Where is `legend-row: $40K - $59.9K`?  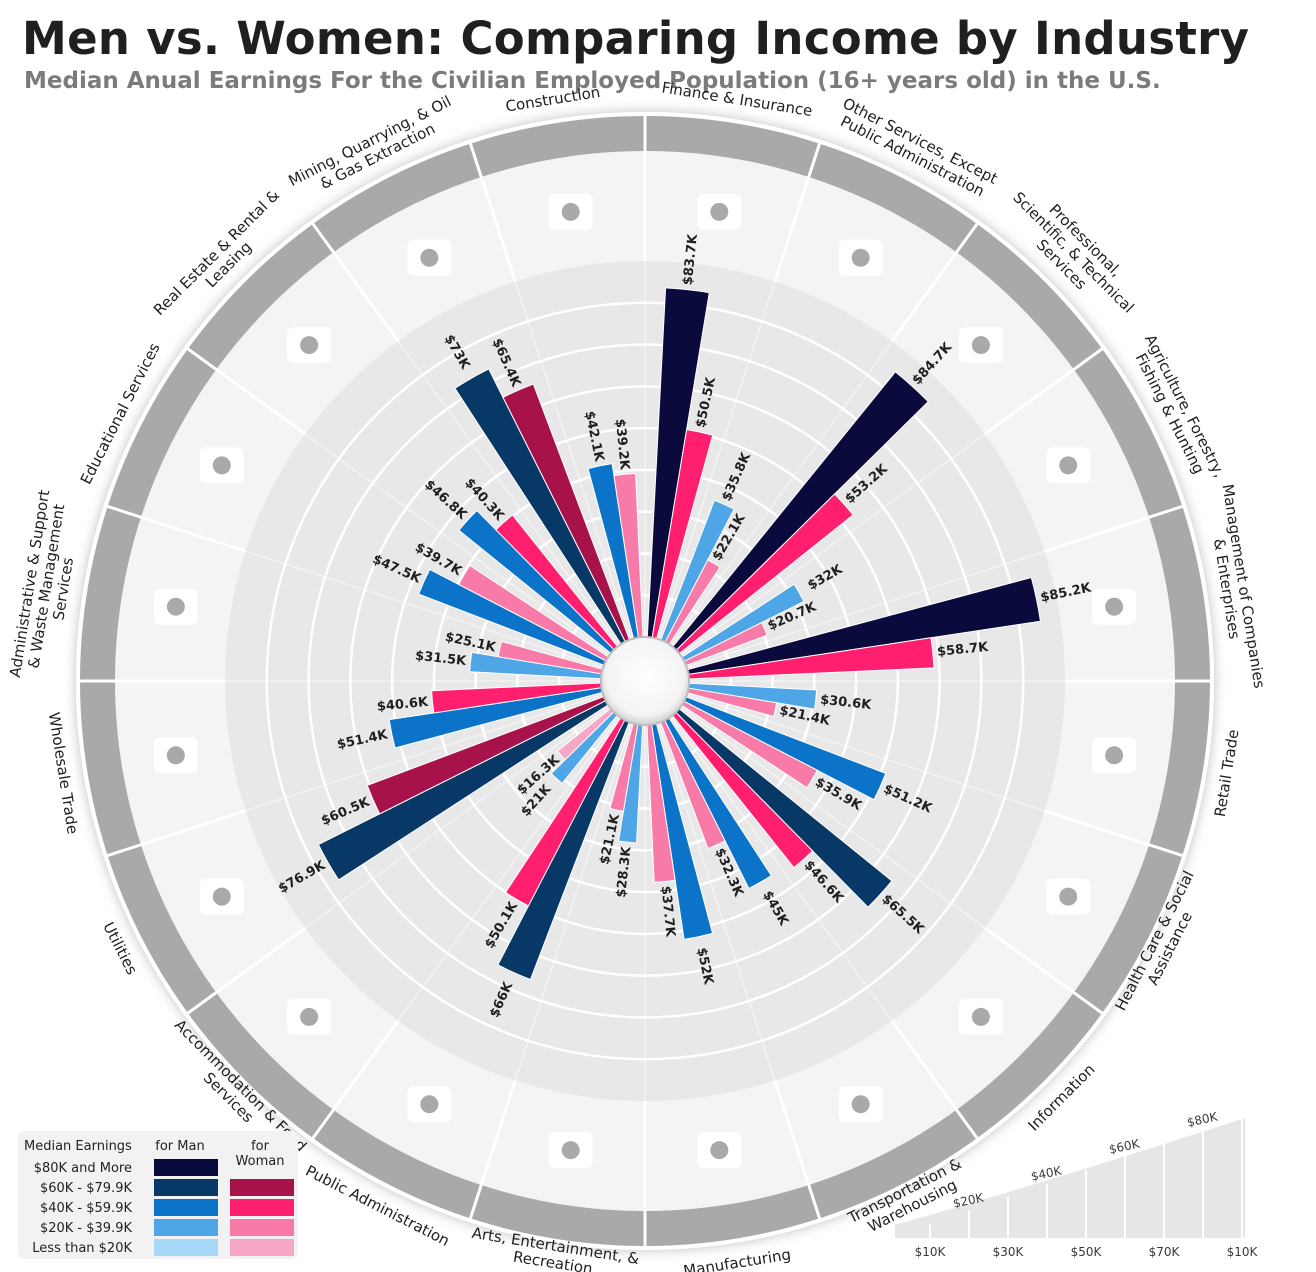 legend-row: $40K - $59.9K is located at coordinates (158, 1209).